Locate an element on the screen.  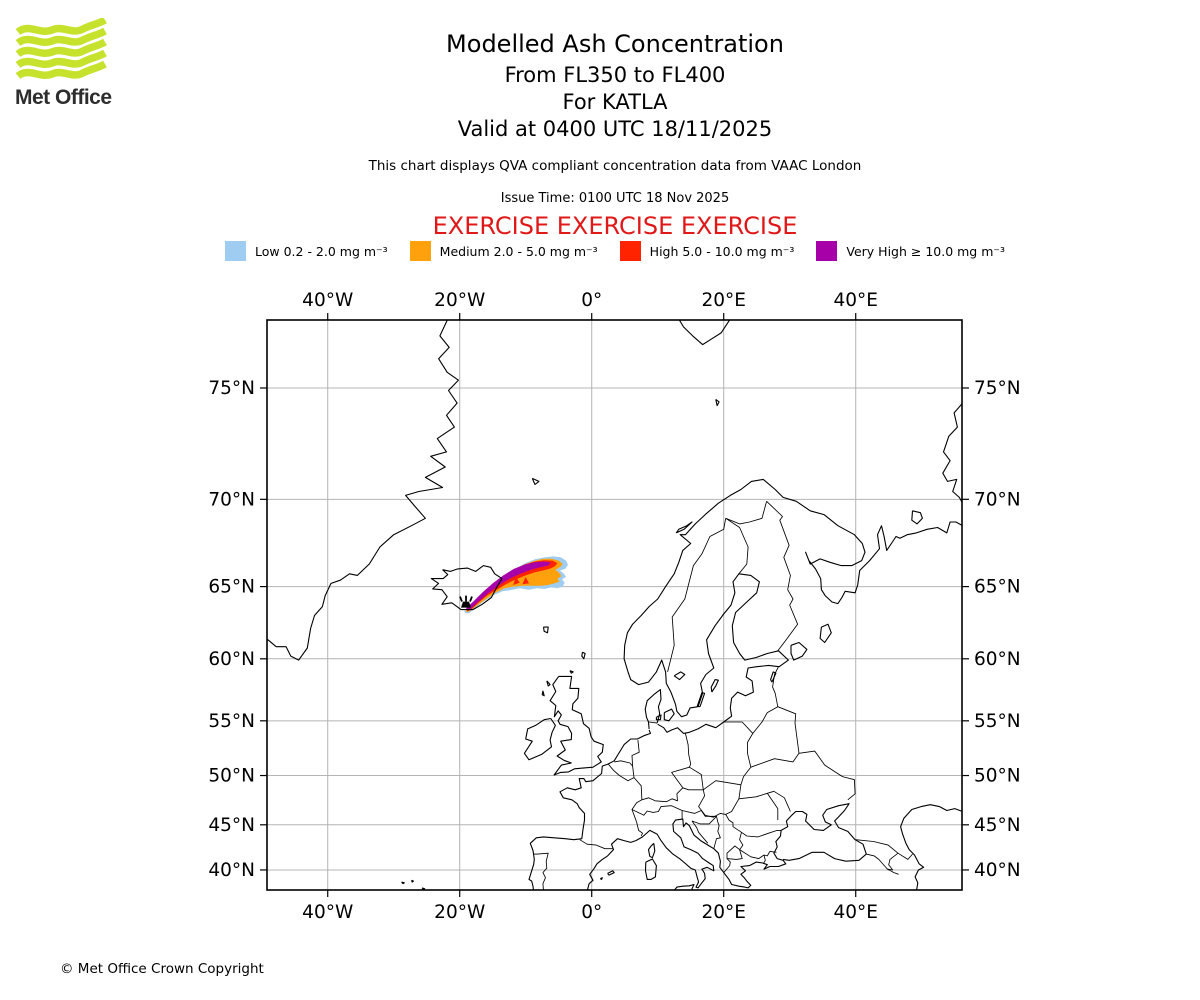
legend-item-1: Medium 2.0 - 5.0 mg m⁻³ is located at coordinates (503, 251).